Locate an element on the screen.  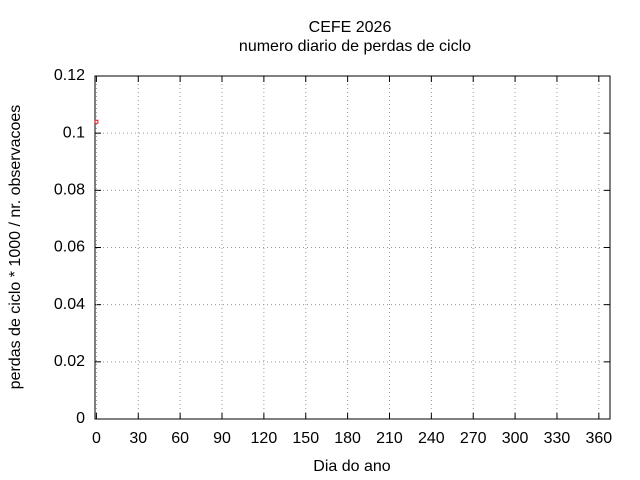
x-tick-label: 210 is located at coordinates (389, 438).